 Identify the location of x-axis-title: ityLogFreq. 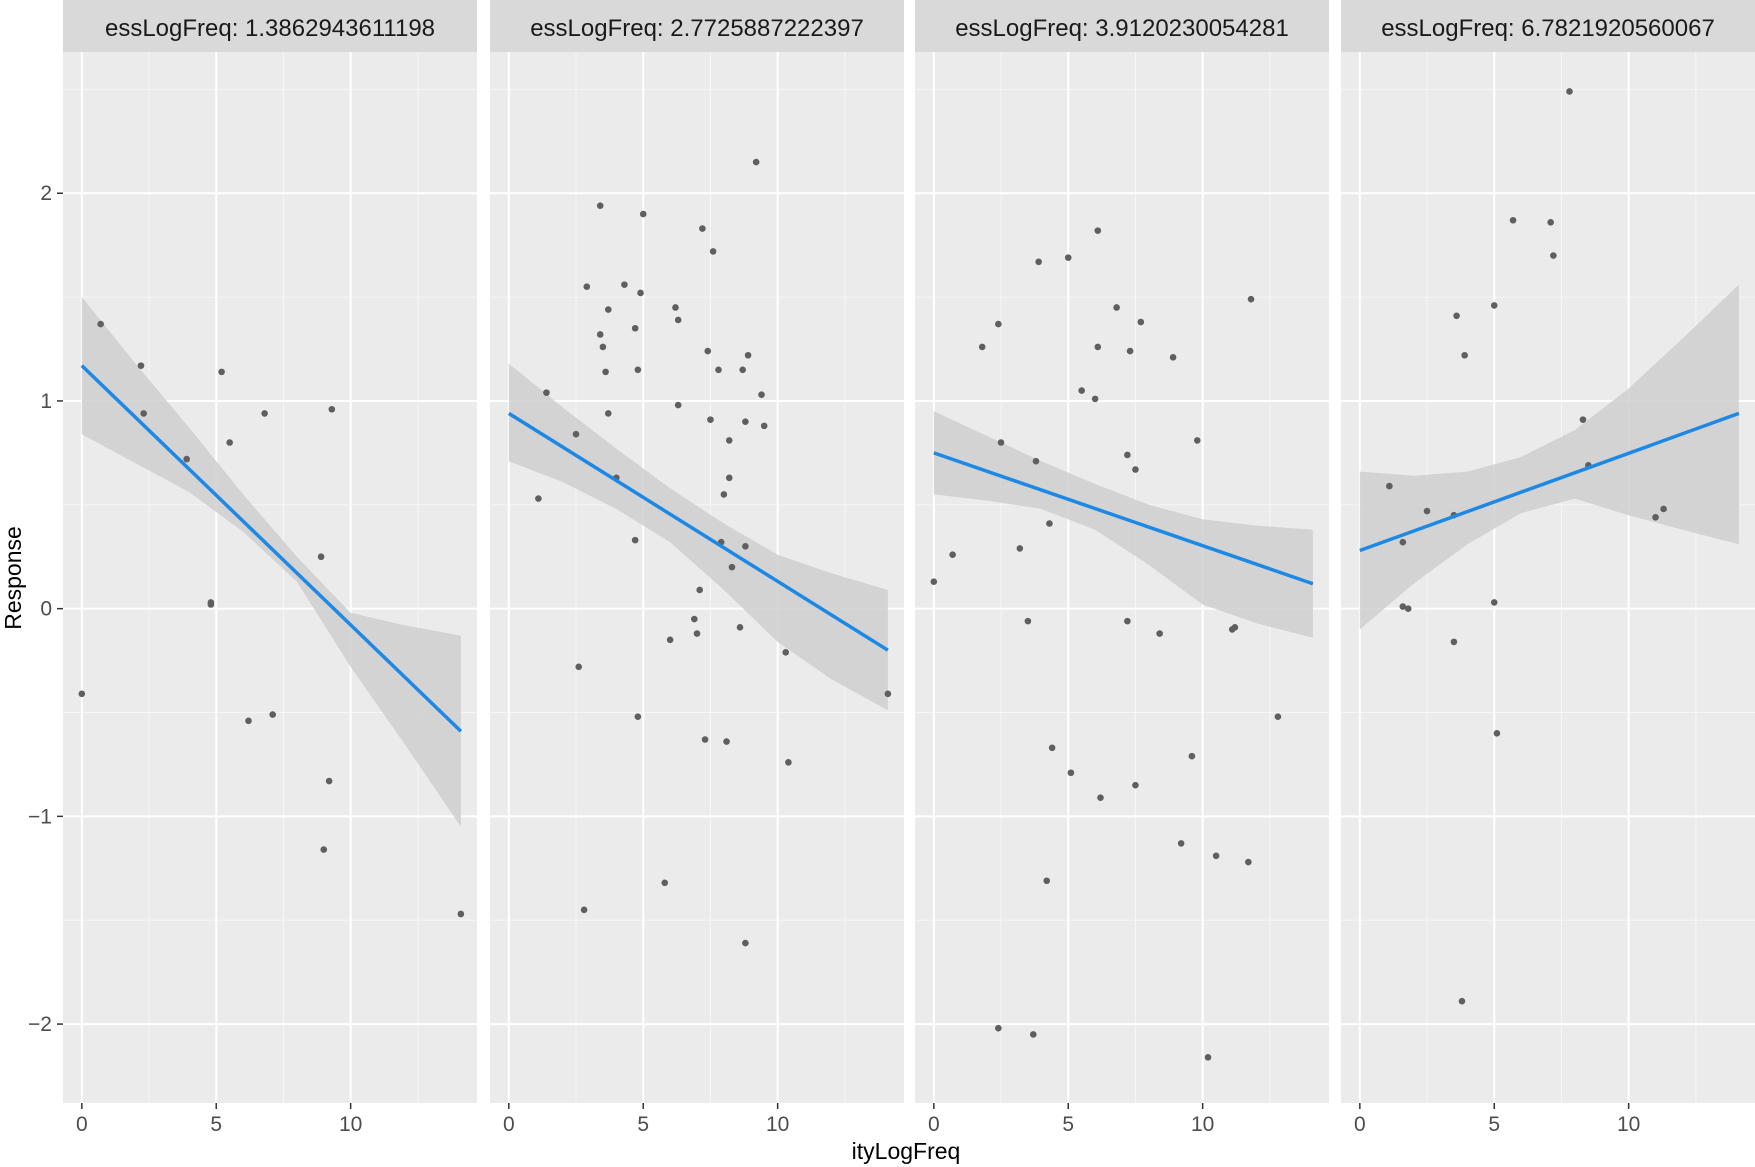
(906, 1151).